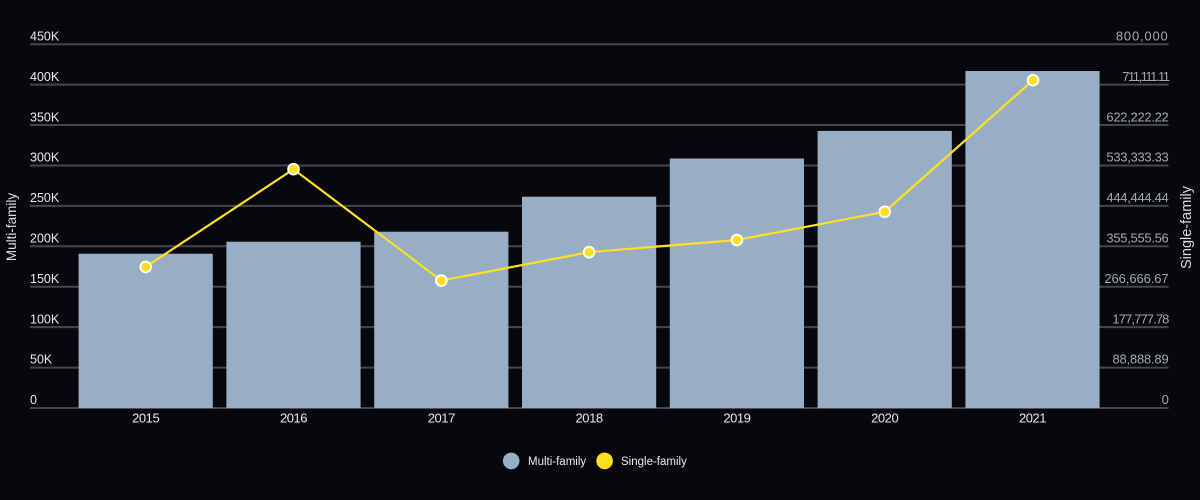 Image resolution: width=1200 pixels, height=500 pixels. Describe the element at coordinates (1136, 278) in the screenshot. I see `svg-text: 266,666.67` at that location.